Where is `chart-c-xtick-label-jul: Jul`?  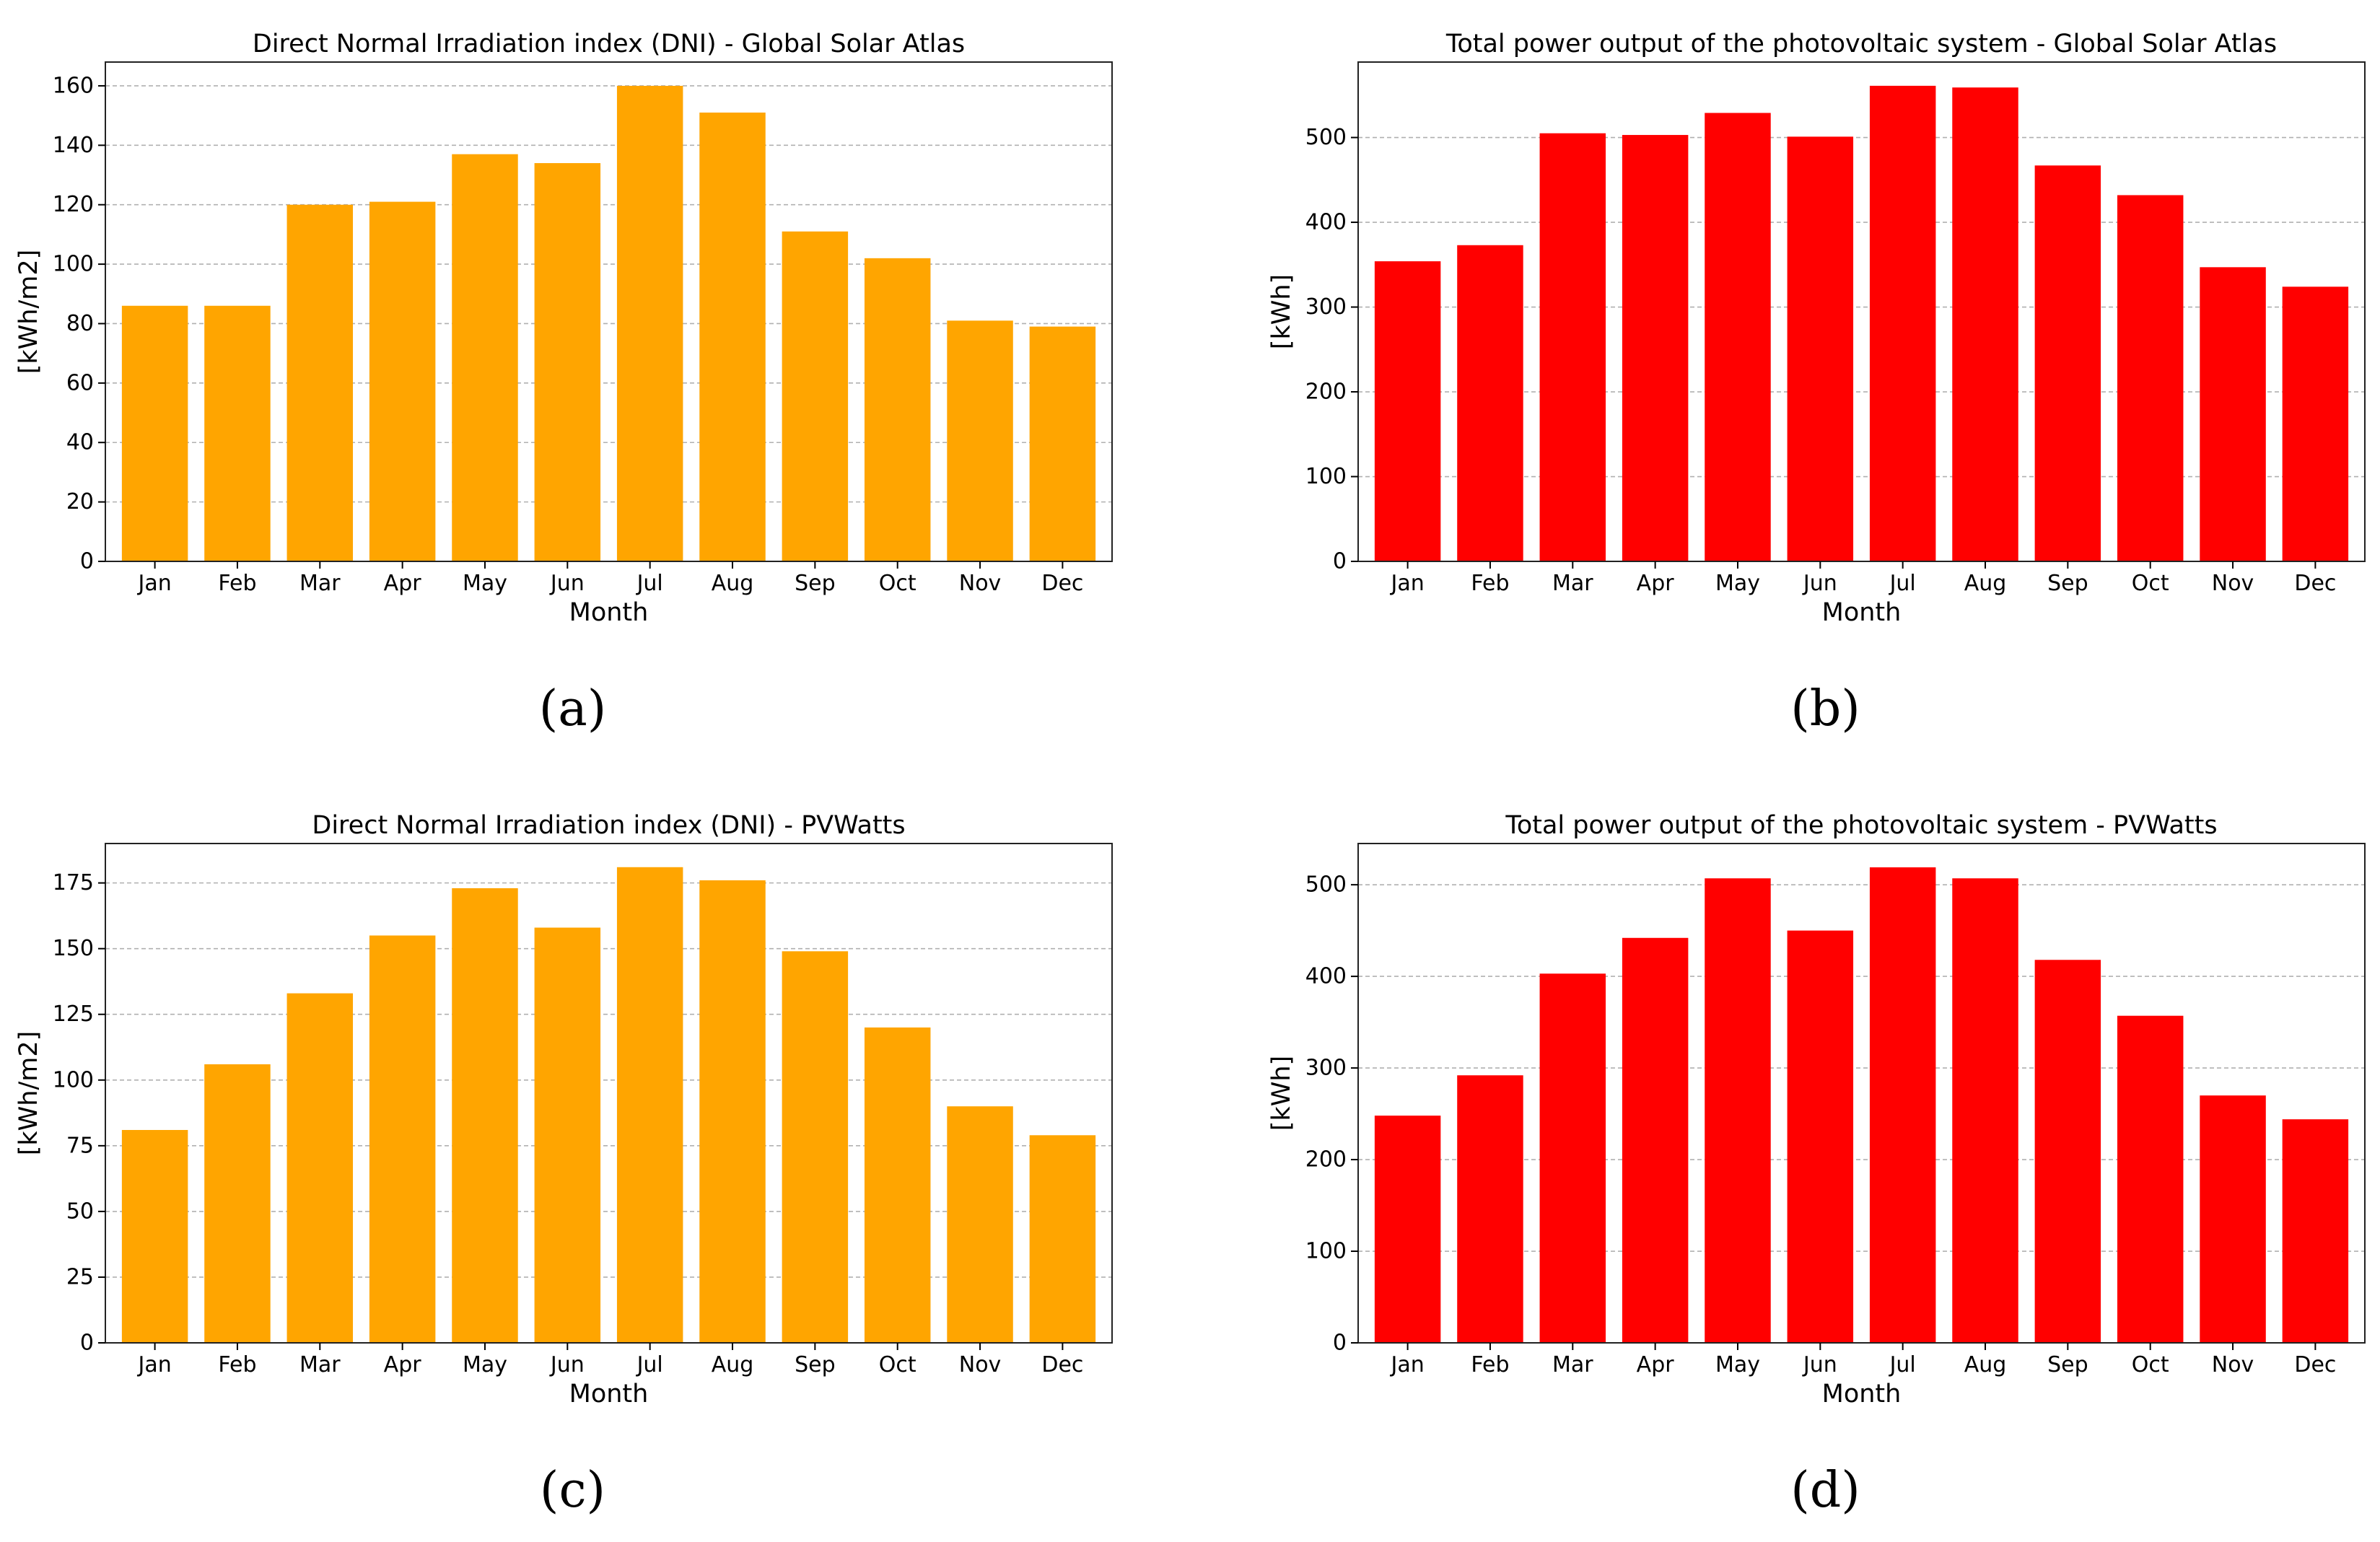
chart-c-xtick-label-jul: Jul is located at coordinates (649, 1364).